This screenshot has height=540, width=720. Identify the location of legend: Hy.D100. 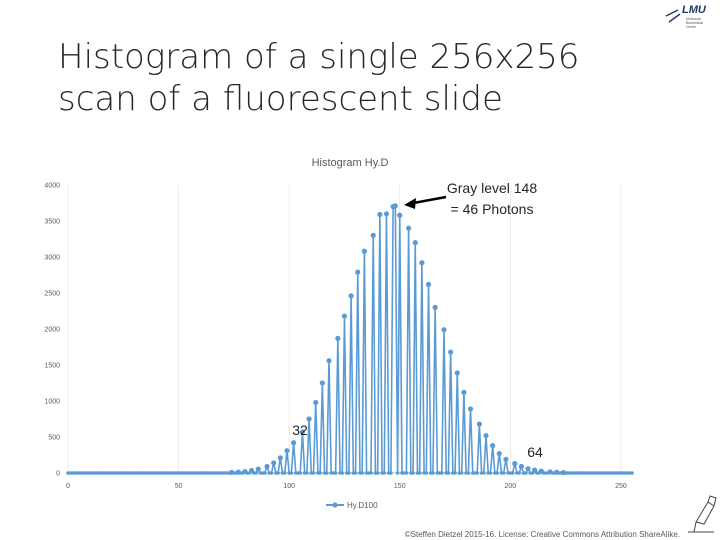
(352, 505).